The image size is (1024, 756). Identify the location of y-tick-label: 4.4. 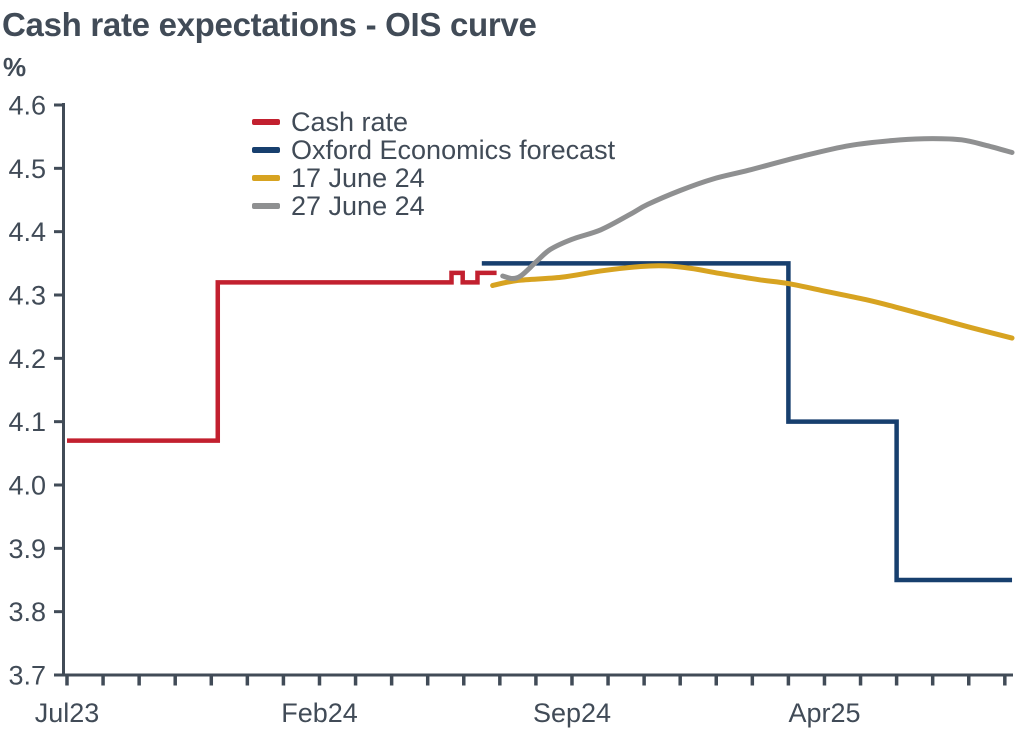
(27, 232).